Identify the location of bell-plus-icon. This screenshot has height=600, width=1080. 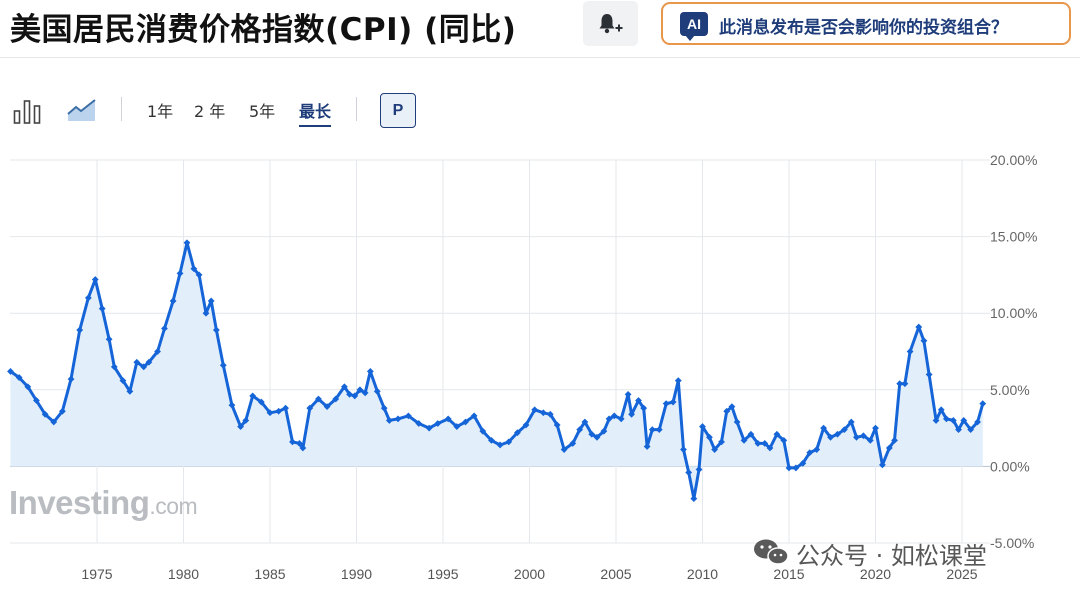
(611, 24).